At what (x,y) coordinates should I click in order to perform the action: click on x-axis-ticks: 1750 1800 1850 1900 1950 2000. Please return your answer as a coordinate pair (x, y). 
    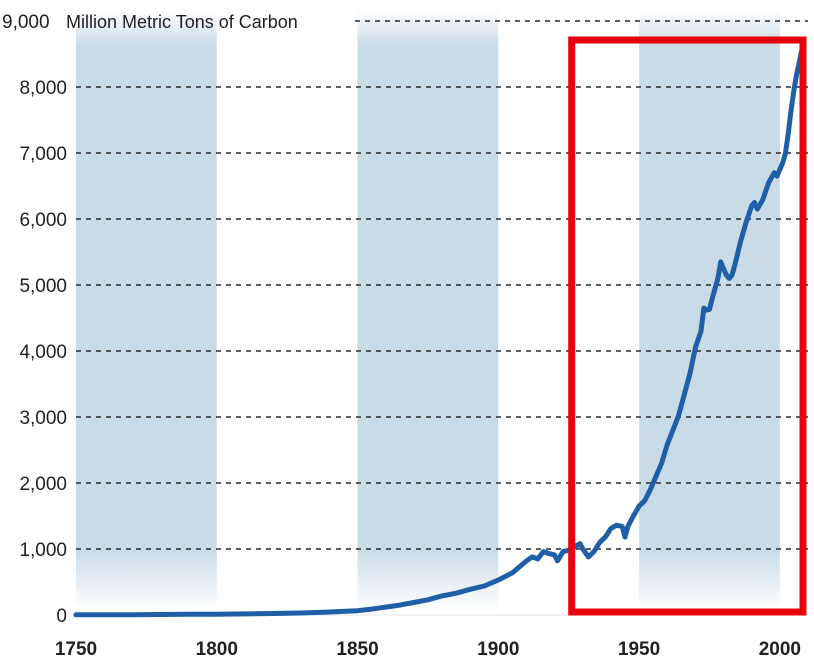
    Looking at the image, I should click on (428, 649).